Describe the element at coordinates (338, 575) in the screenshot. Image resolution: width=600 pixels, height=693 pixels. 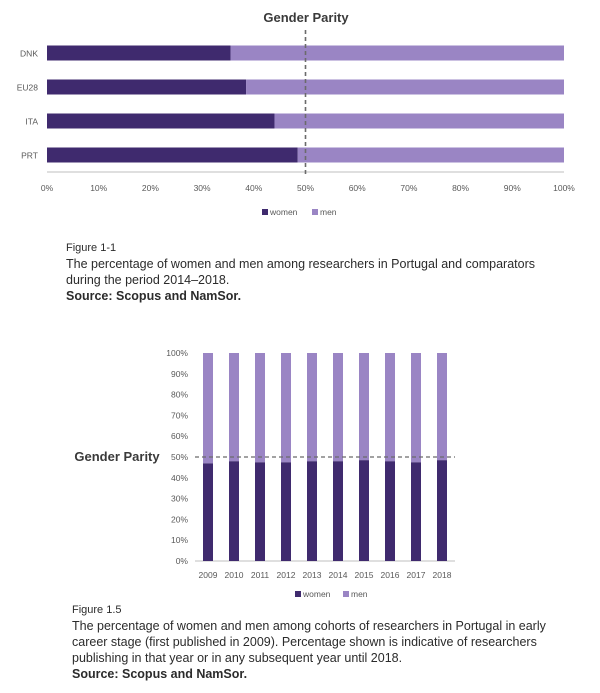
I see `category-label: 2014` at that location.